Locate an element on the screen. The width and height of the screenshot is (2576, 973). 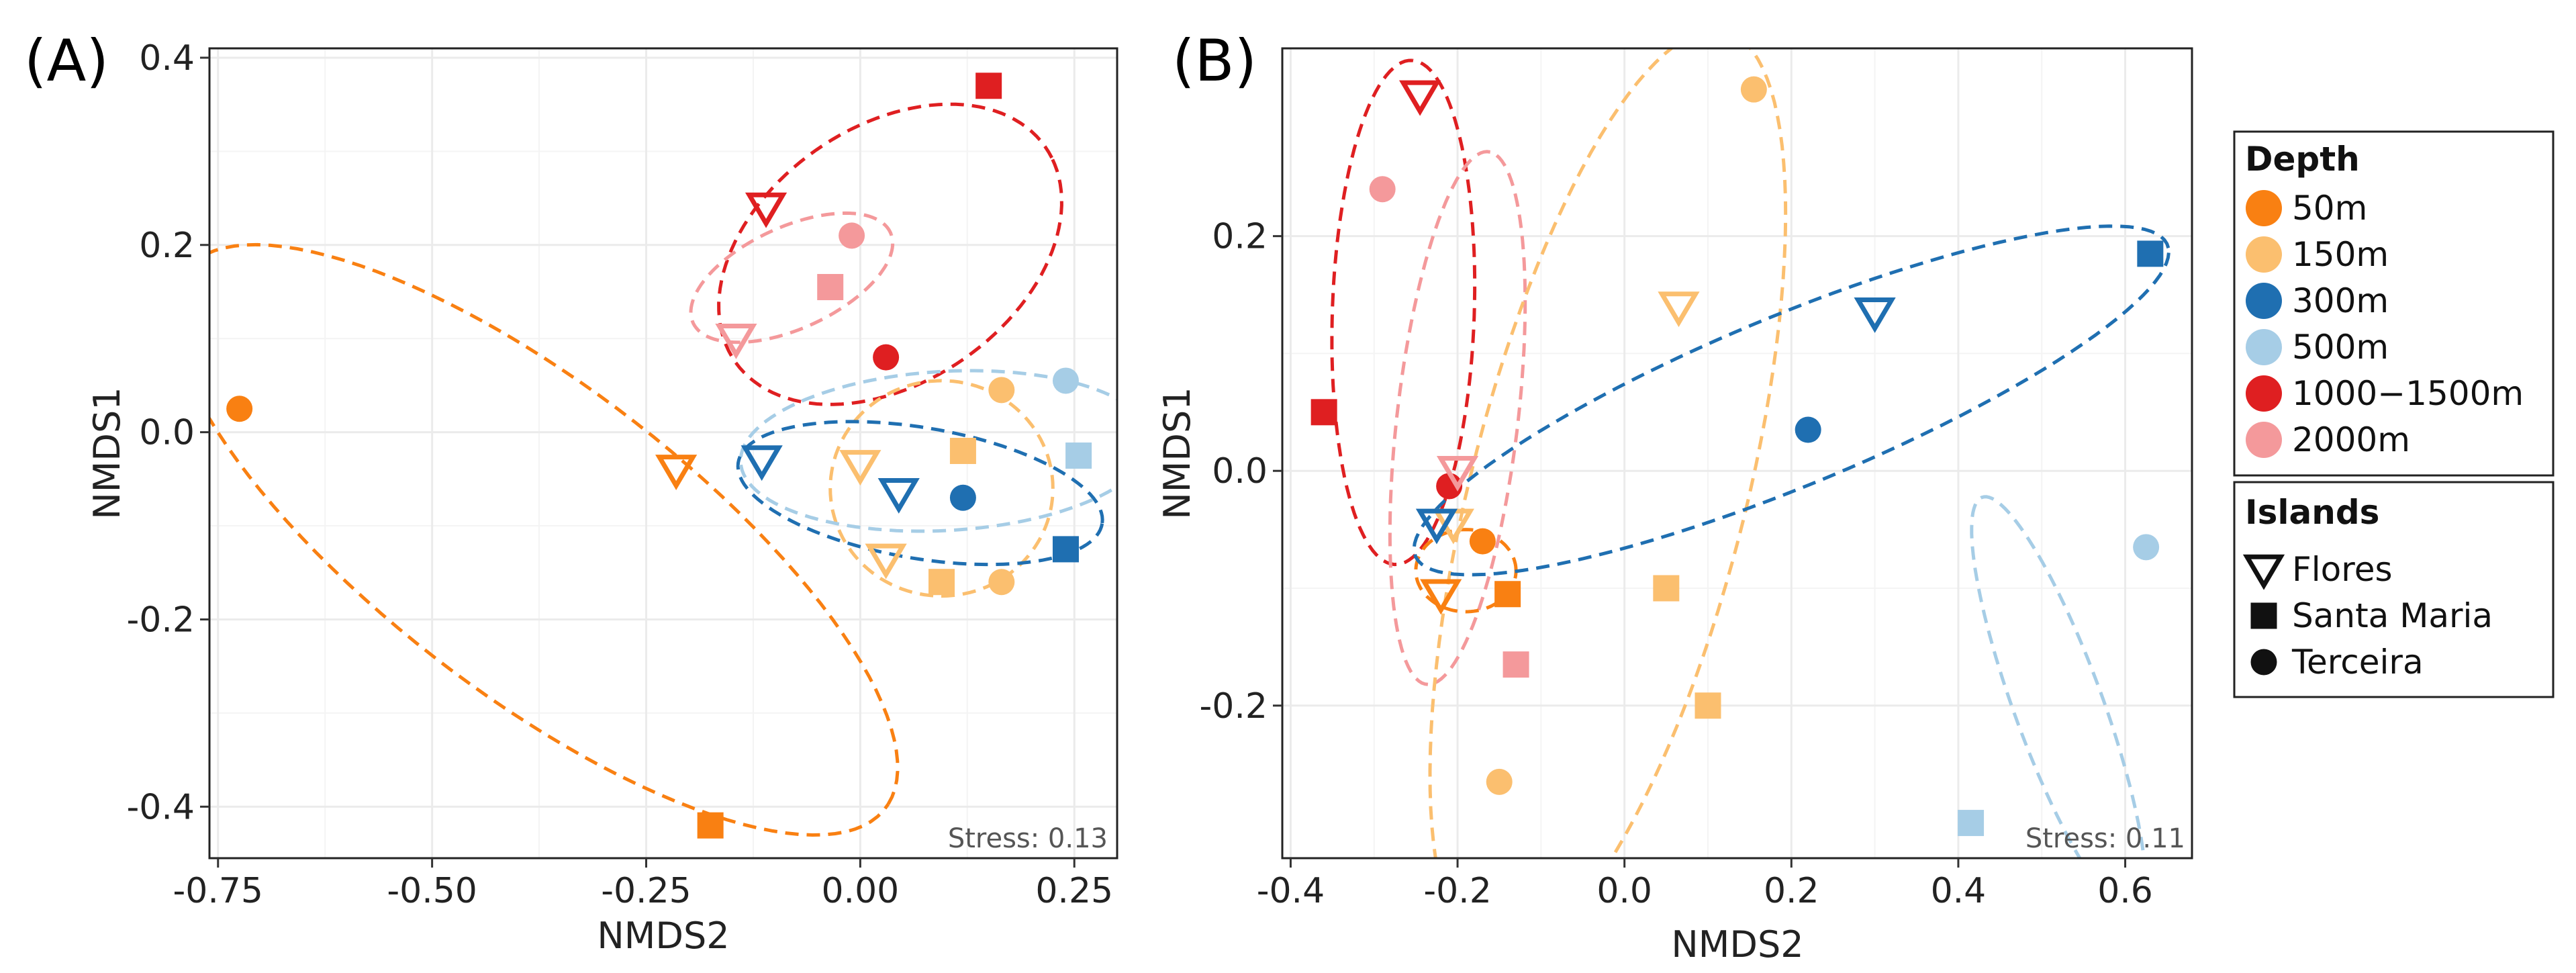
panel-b-label: (B) is located at coordinates (1214, 62).